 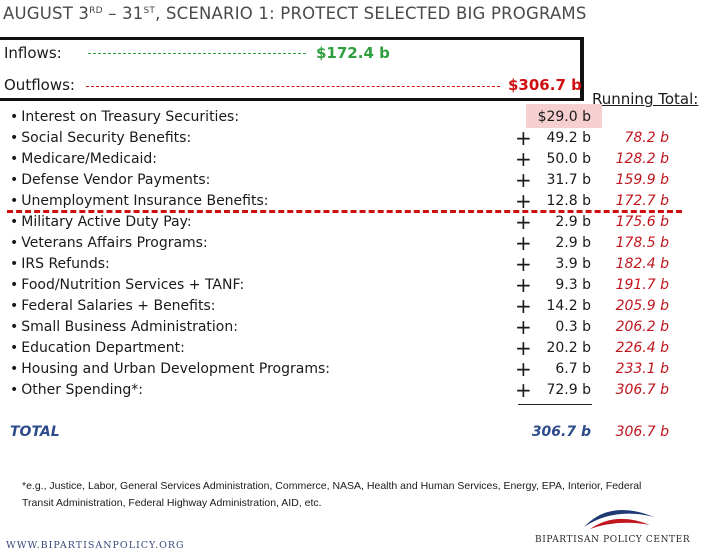 I want to click on website-url: WWW.BIPARTISANPOLICY.ORG, so click(x=95, y=545).